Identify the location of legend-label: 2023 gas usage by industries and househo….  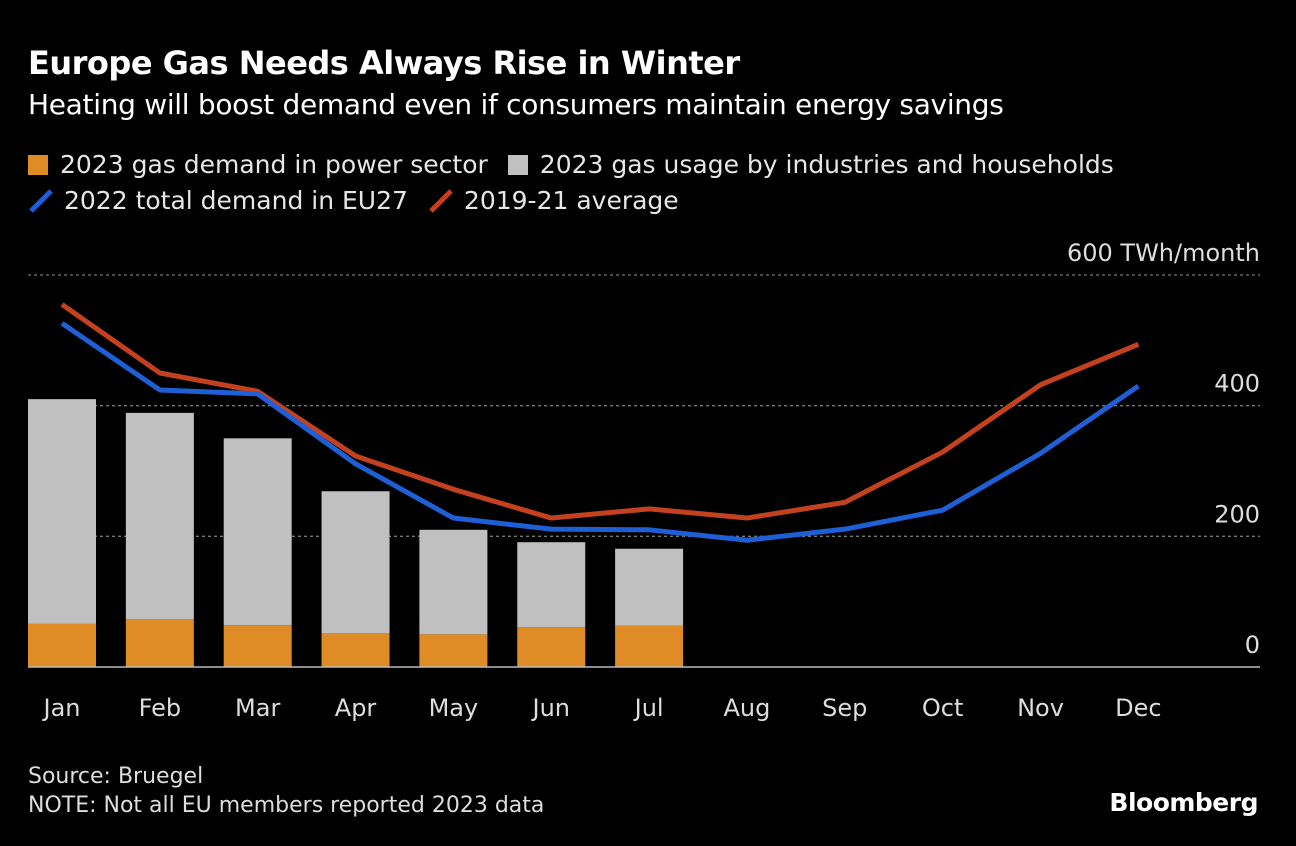
(826, 164).